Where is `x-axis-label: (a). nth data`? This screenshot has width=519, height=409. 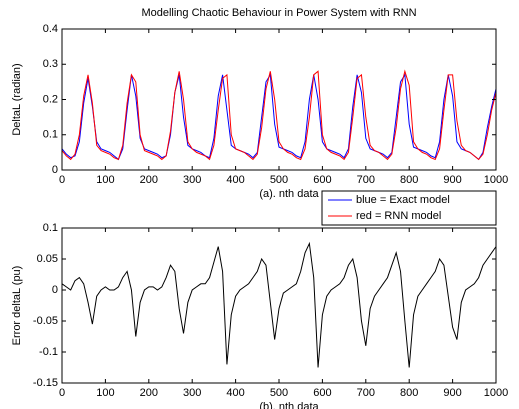
x-axis-label: (a). nth data is located at coordinates (289, 194).